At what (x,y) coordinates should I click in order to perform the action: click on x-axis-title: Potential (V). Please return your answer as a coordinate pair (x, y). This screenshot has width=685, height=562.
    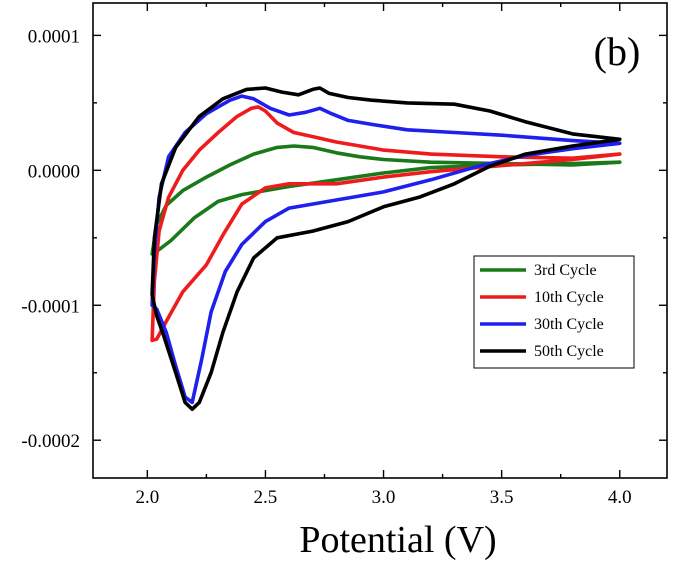
    Looking at the image, I should click on (397, 540).